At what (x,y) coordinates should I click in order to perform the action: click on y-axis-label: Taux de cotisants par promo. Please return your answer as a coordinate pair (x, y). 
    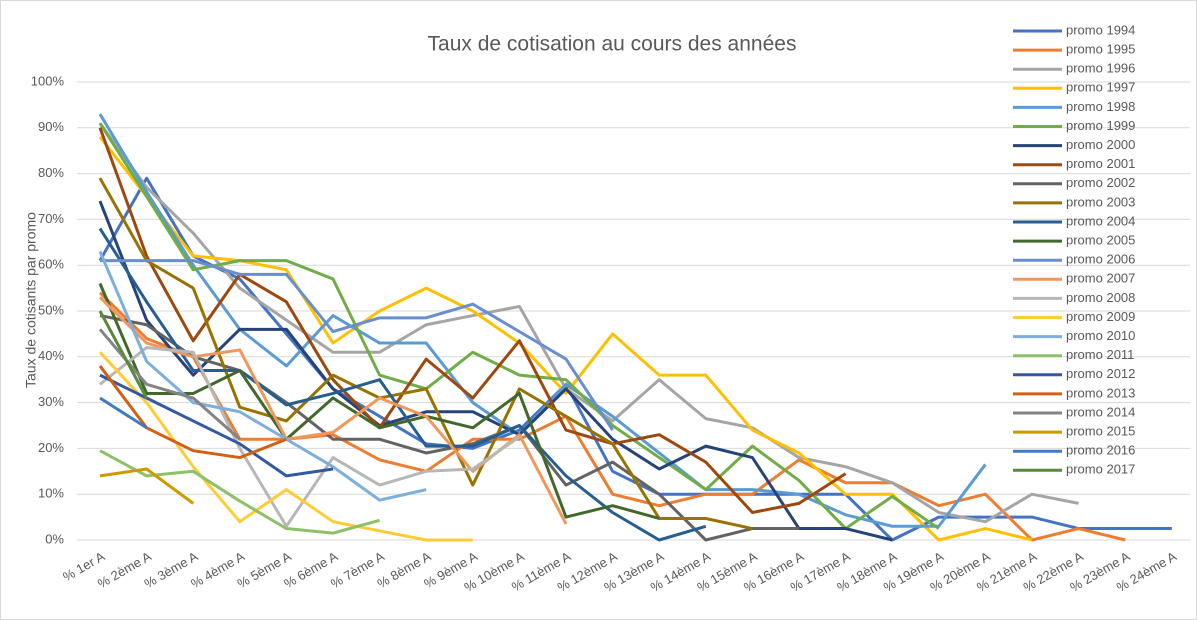
    Looking at the image, I should click on (31, 300).